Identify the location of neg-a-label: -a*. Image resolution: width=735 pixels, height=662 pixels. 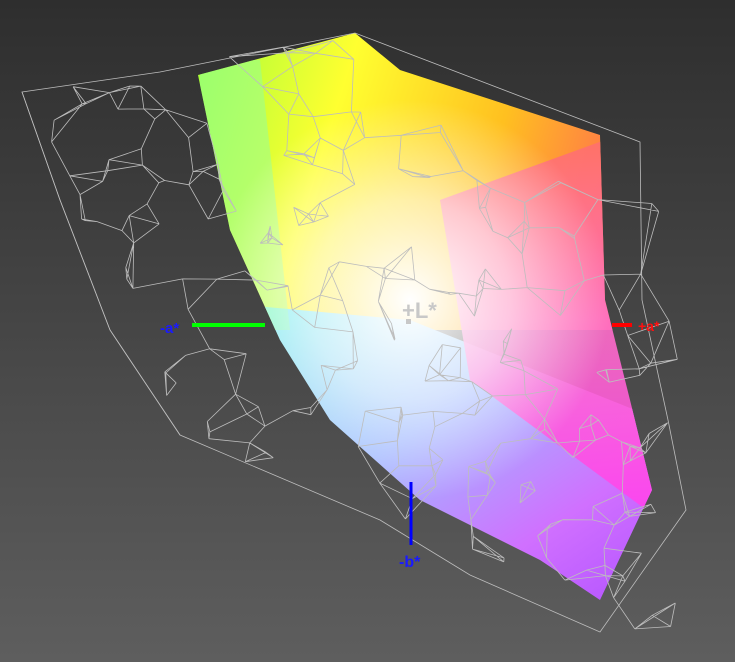
(169, 328).